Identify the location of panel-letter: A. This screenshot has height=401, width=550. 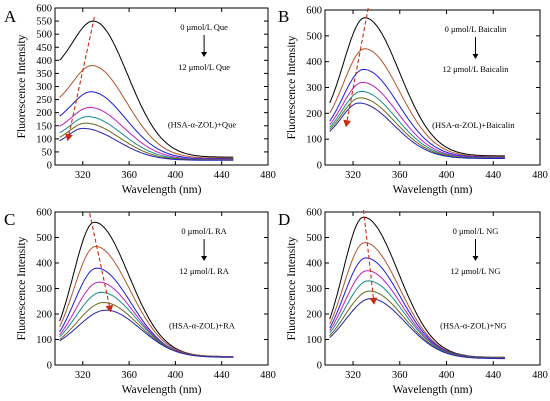
(10, 16).